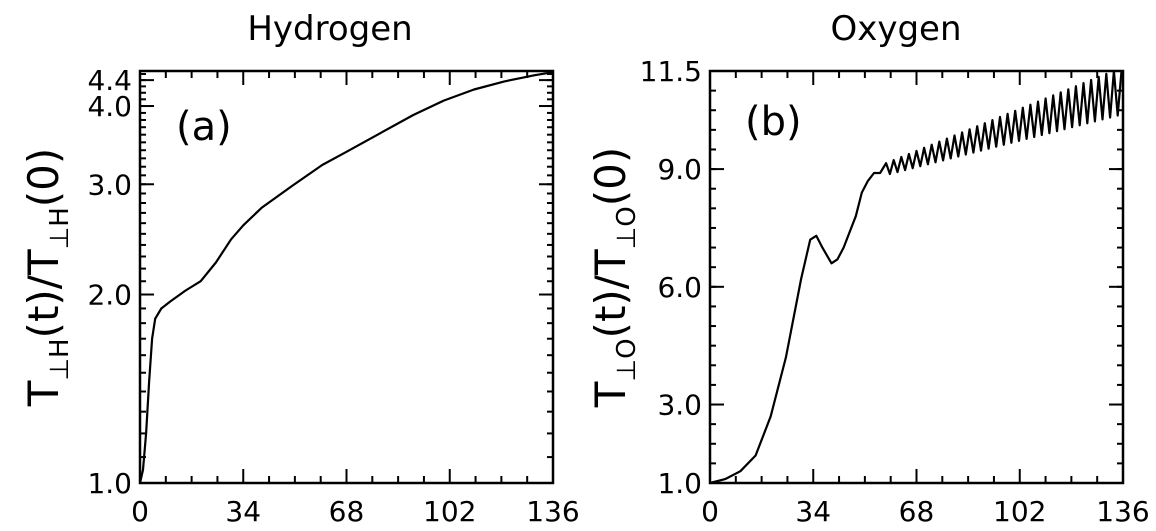 The height and width of the screenshot is (531, 1156). I want to click on chart-title-hydrogen: Hydrogen, so click(329, 29).